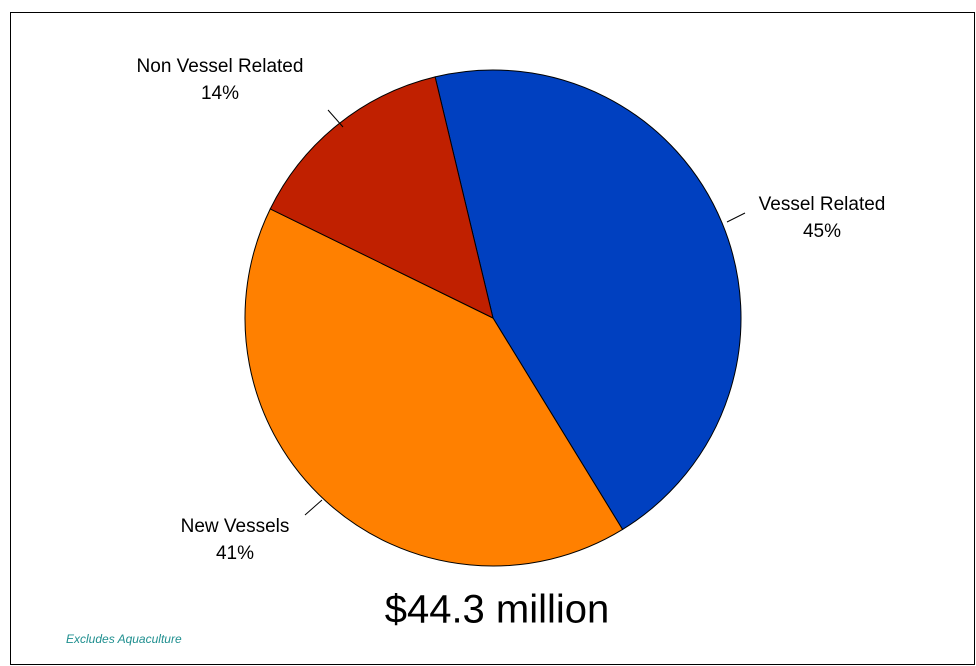 The image size is (976, 666). Describe the element at coordinates (381, 197) in the screenshot. I see `pie-slice` at that location.